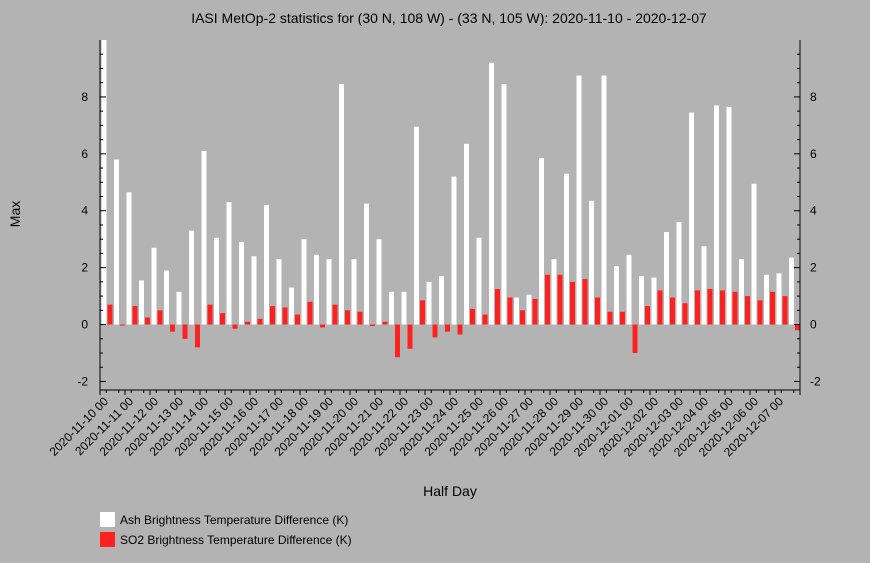  Describe the element at coordinates (107, 539) in the screenshot. I see `legend-swatch-so2` at that location.